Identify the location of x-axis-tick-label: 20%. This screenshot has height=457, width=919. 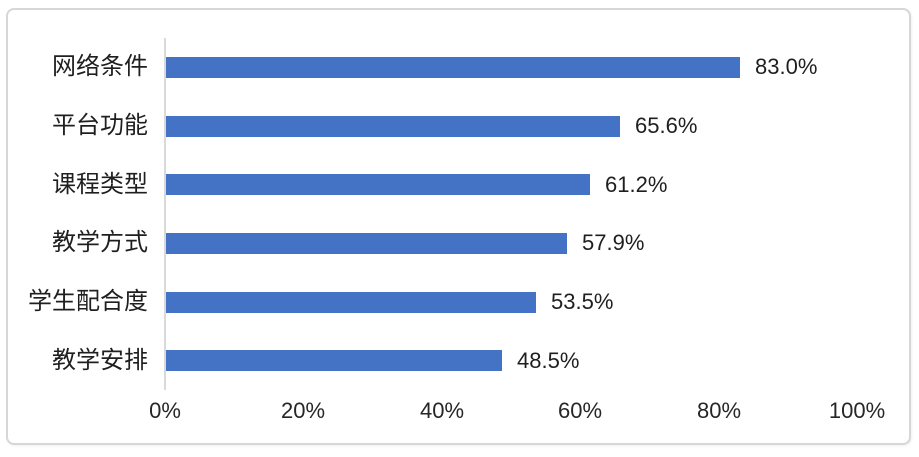
(303, 410).